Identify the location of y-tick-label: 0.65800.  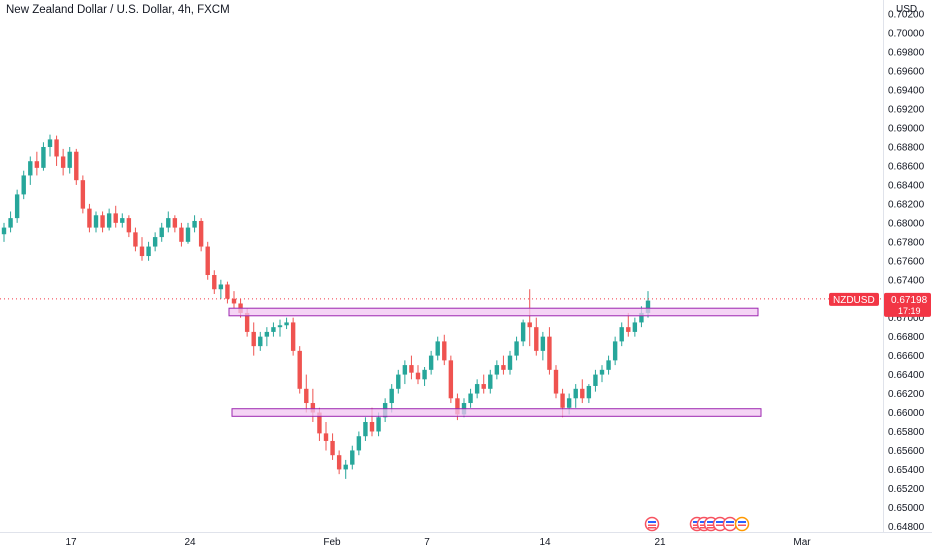
(906, 432).